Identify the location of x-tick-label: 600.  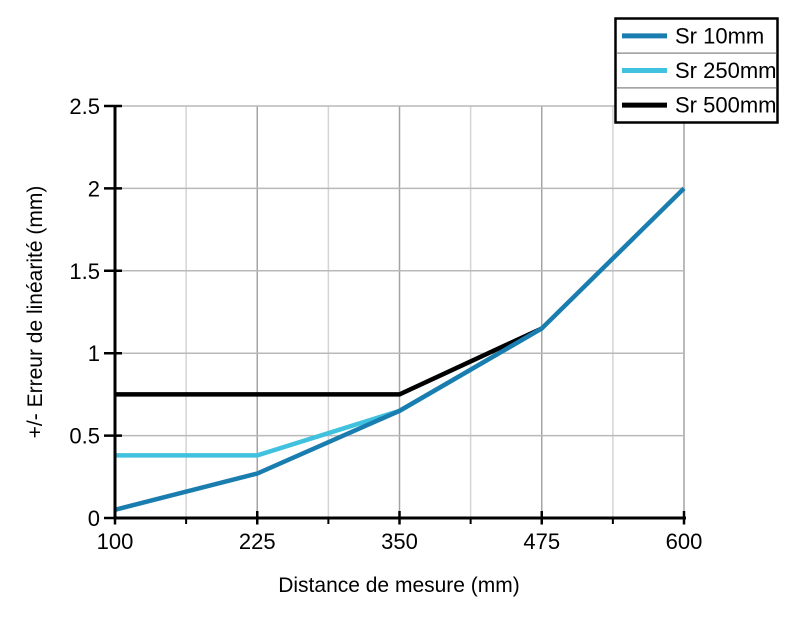
(684, 541).